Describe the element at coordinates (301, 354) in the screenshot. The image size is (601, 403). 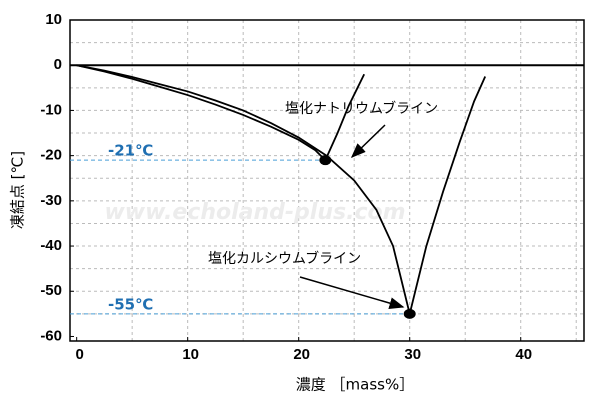
I see `x-tick-label: 20` at that location.